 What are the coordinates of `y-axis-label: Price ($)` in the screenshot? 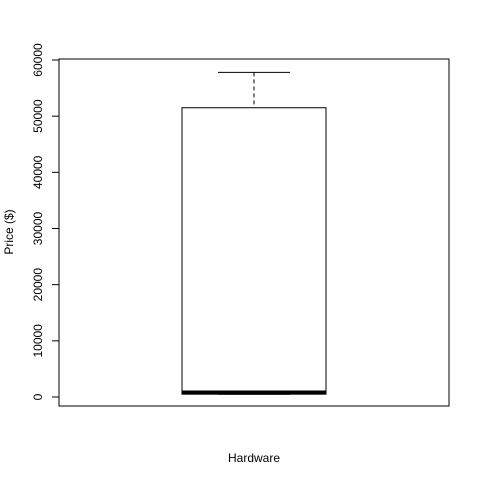 It's located at (9, 231).